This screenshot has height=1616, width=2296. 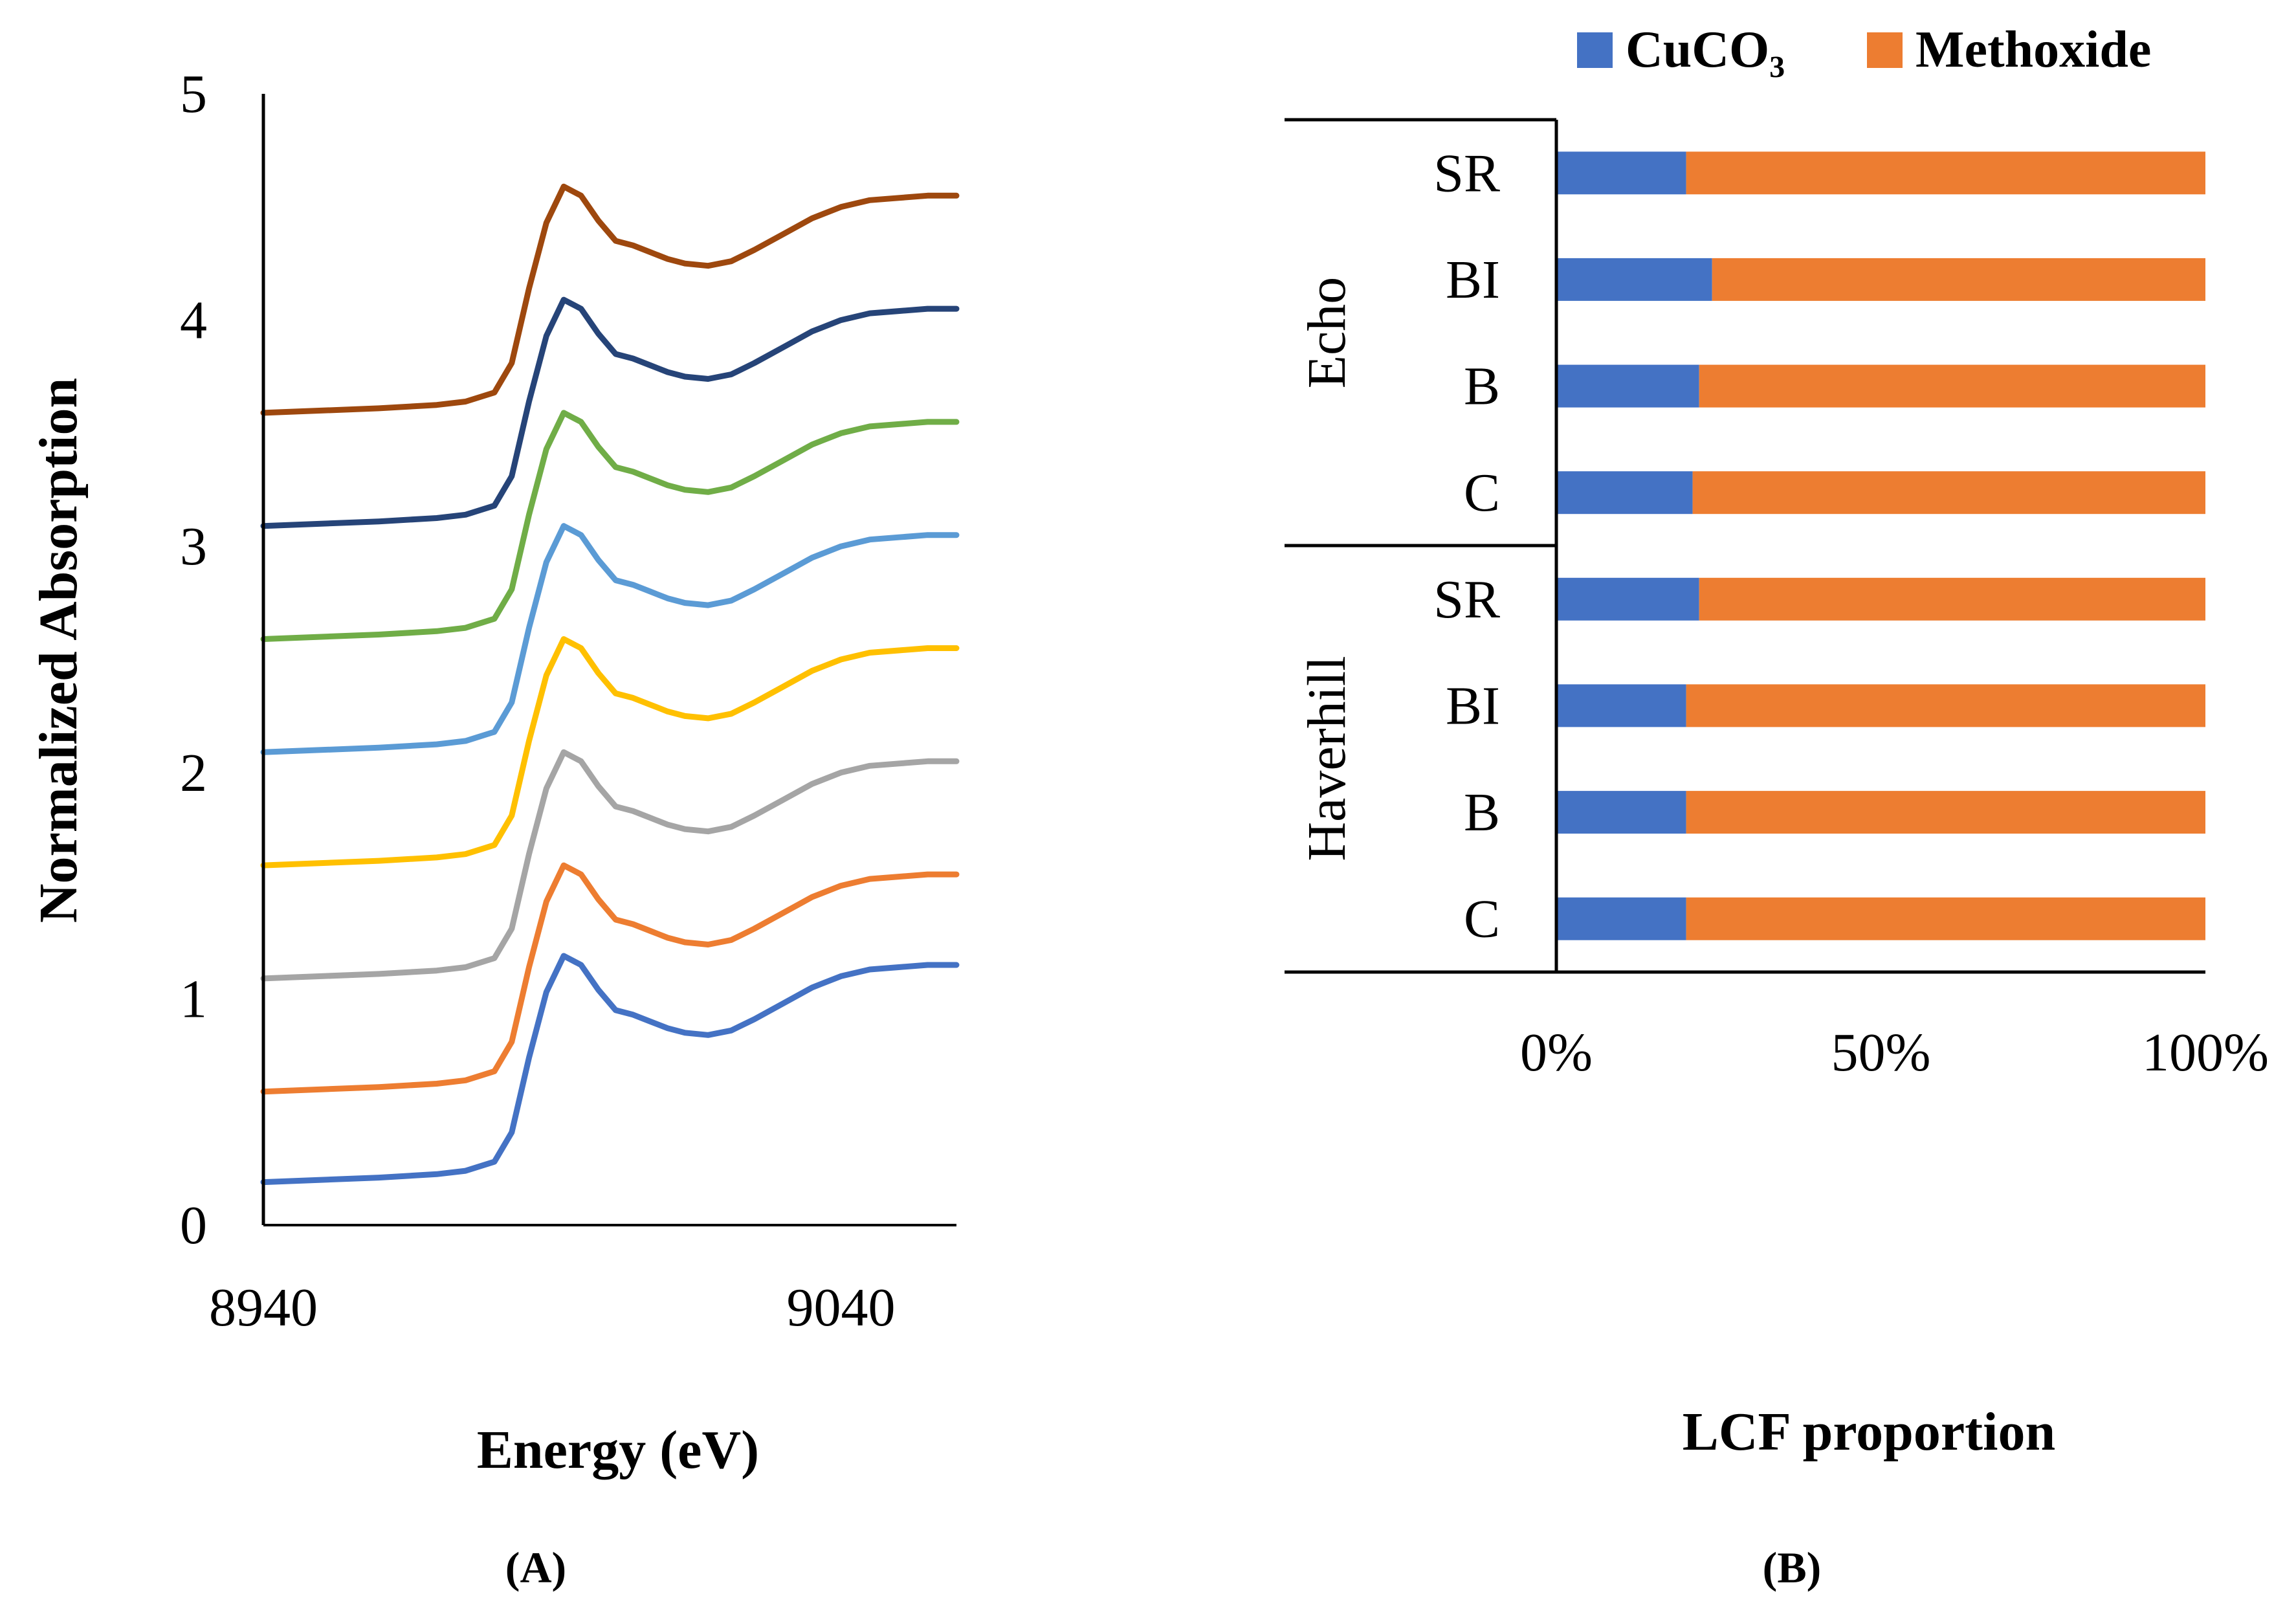 What do you see at coordinates (1885, 50) in the screenshot?
I see `legend-swatch-methoxide` at bounding box center [1885, 50].